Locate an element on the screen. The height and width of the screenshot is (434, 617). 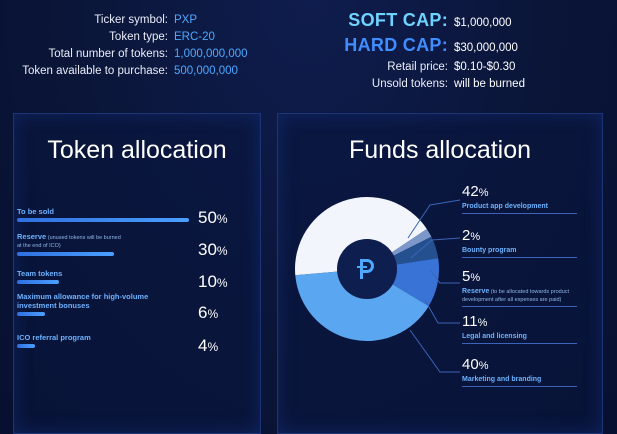
fund-label: Reserve (to be allocated towards product is located at coordinates (516, 291).